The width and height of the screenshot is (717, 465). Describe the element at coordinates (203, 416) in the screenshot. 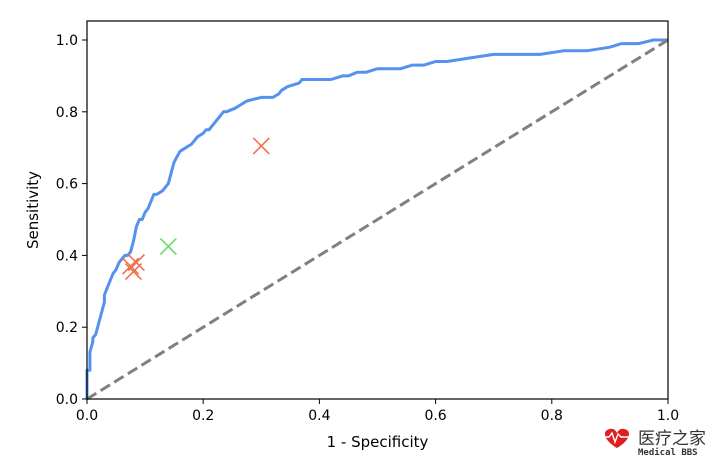

I see `x-tick-label: 0.2` at that location.